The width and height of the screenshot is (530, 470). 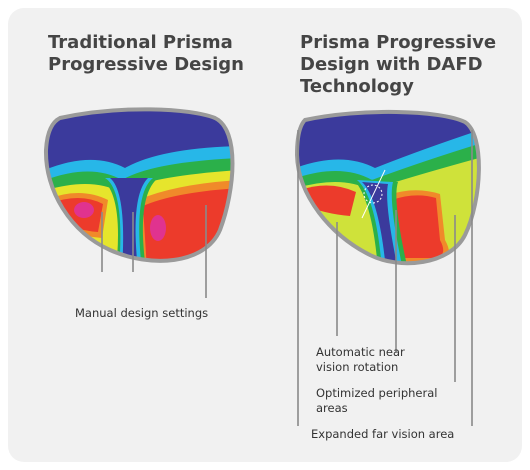 What do you see at coordinates (376, 393) in the screenshot?
I see `annotation: Optimized peripheral` at bounding box center [376, 393].